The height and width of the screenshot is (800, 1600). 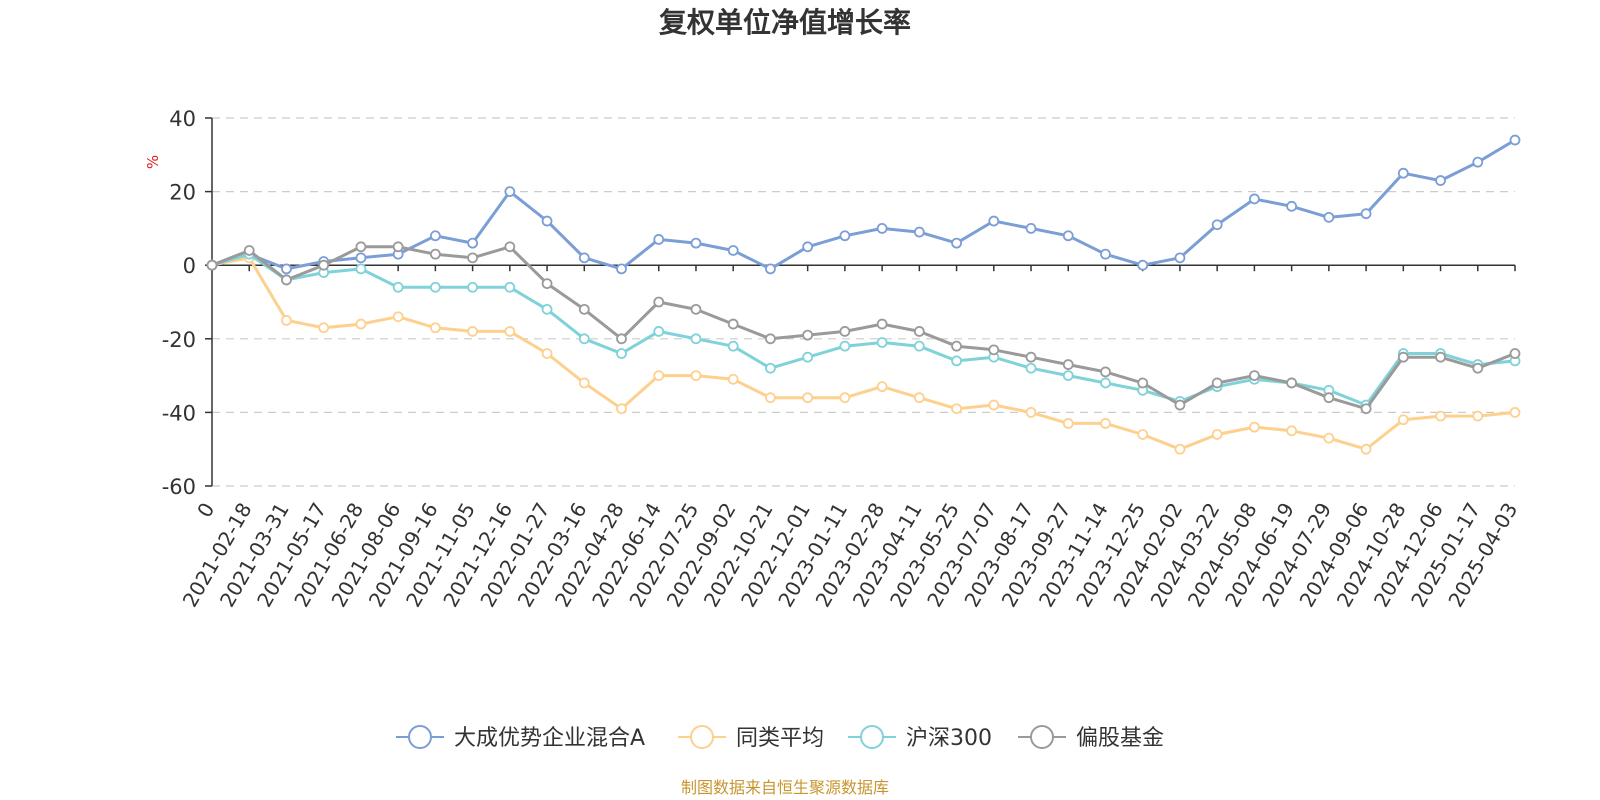 What do you see at coordinates (189, 266) in the screenshot?
I see `y-tick-label: 0` at bounding box center [189, 266].